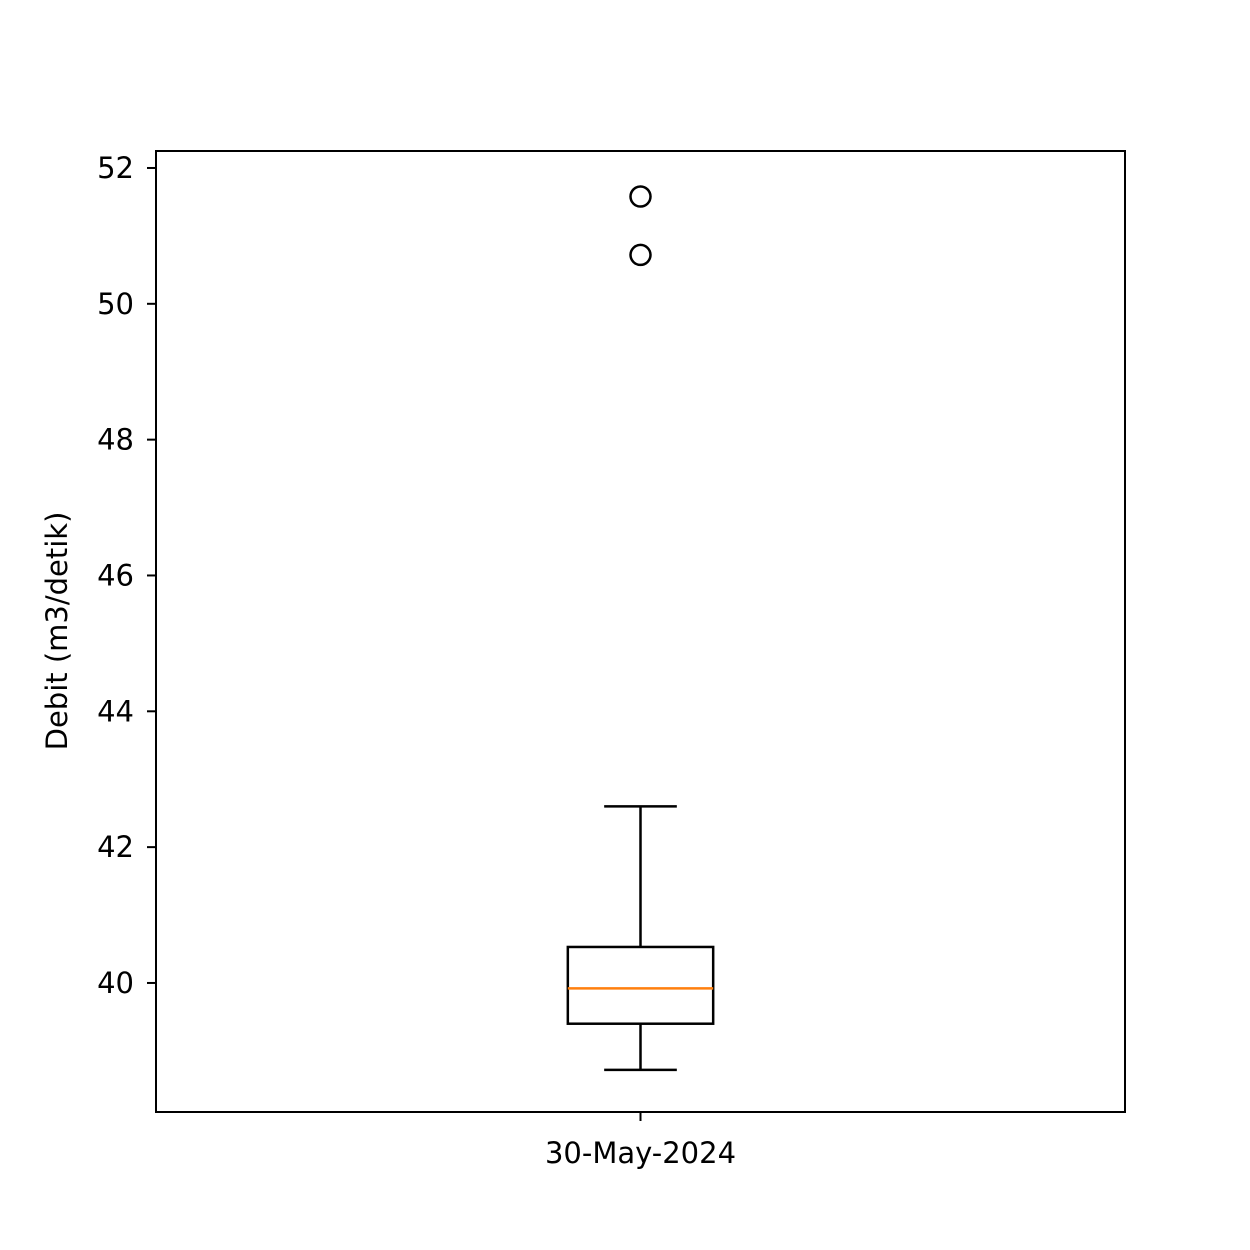 Image resolution: width=1250 pixels, height=1250 pixels. I want to click on y-tick-label: 48, so click(115, 440).